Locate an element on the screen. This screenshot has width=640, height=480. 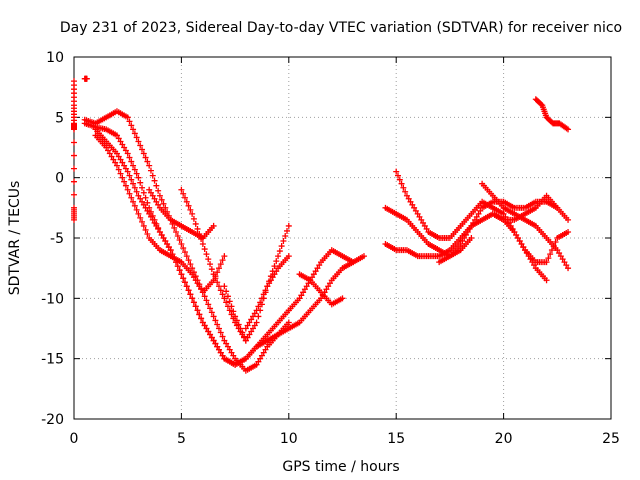
x-tick-label: 15 is located at coordinates (396, 439).